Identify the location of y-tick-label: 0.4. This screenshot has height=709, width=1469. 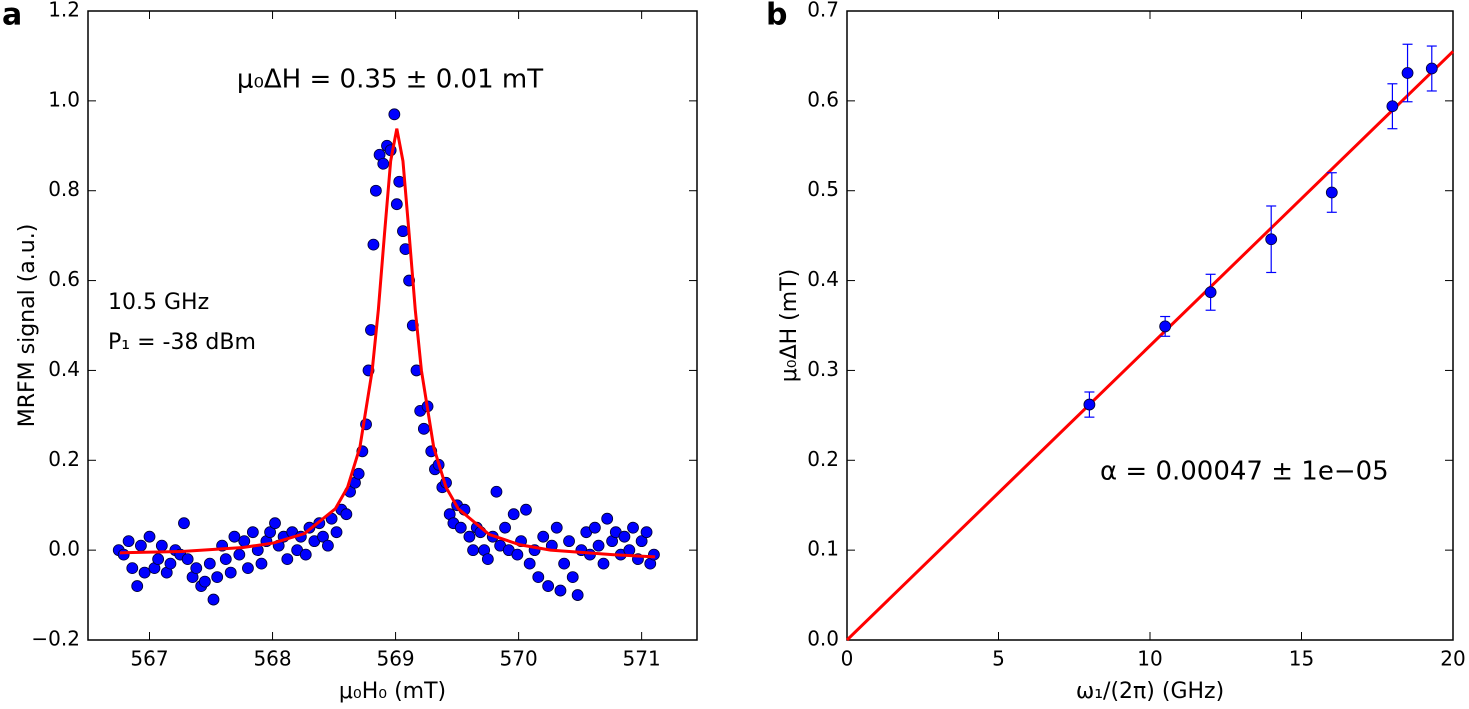
(823, 279).